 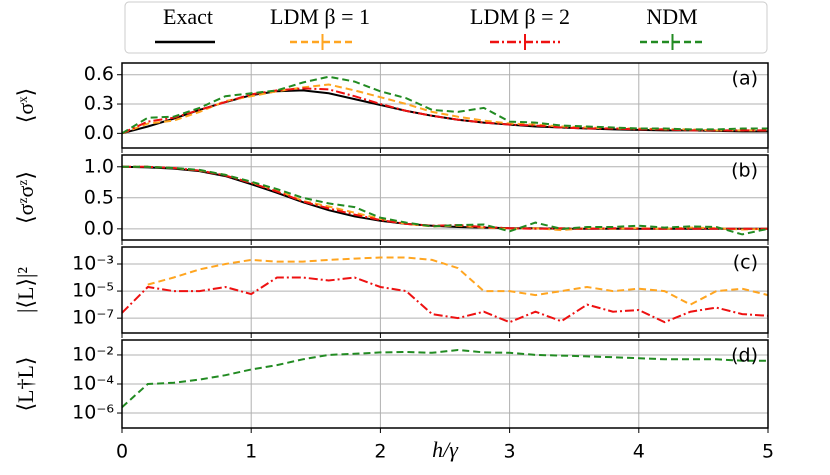 I want to click on x-tick-label: 1, so click(x=251, y=452).